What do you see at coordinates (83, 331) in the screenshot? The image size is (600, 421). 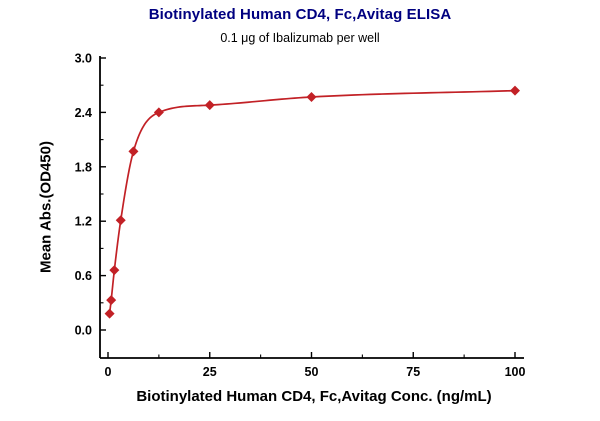 I see `y-tick-label: 0.0` at bounding box center [83, 331].